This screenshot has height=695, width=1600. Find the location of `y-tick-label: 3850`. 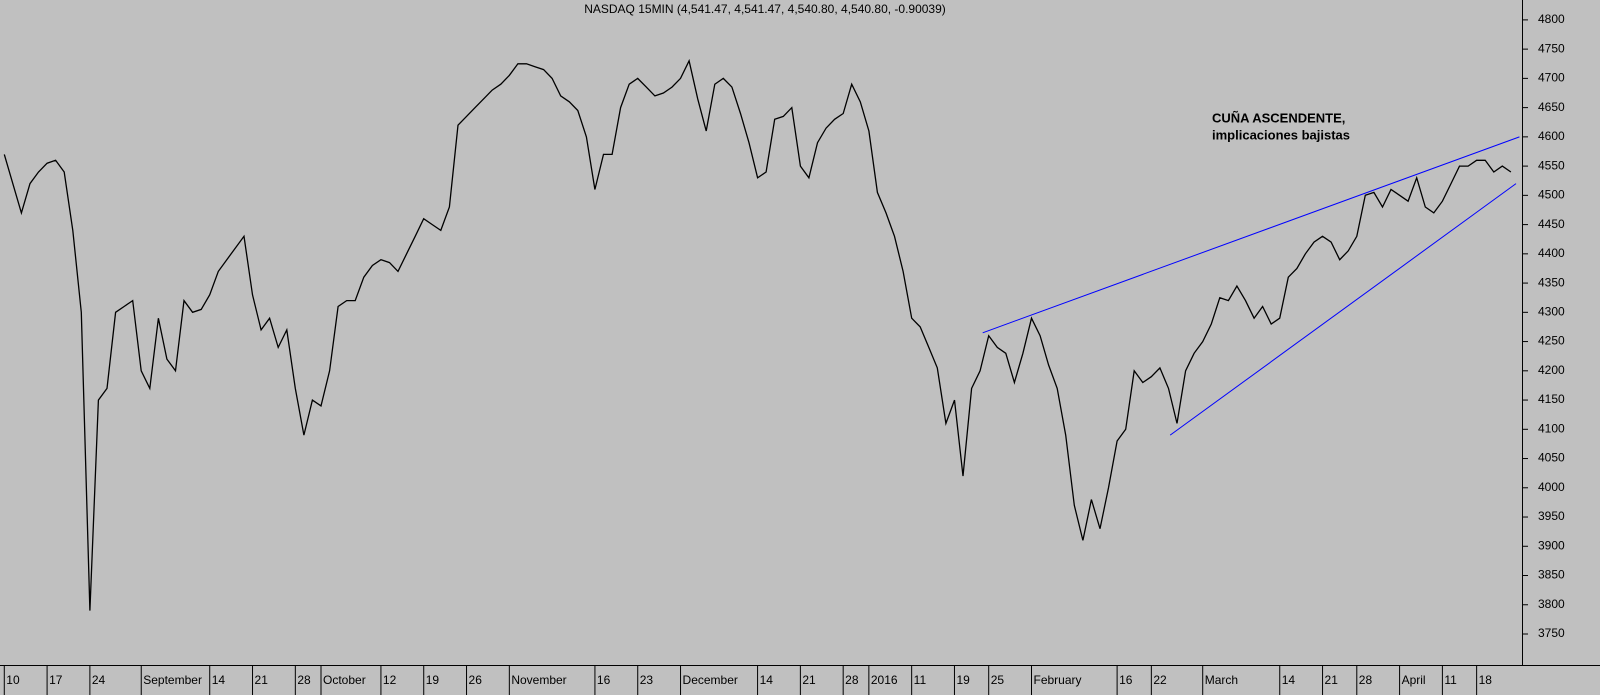

y-tick-label: 3850 is located at coordinates (1551, 575).